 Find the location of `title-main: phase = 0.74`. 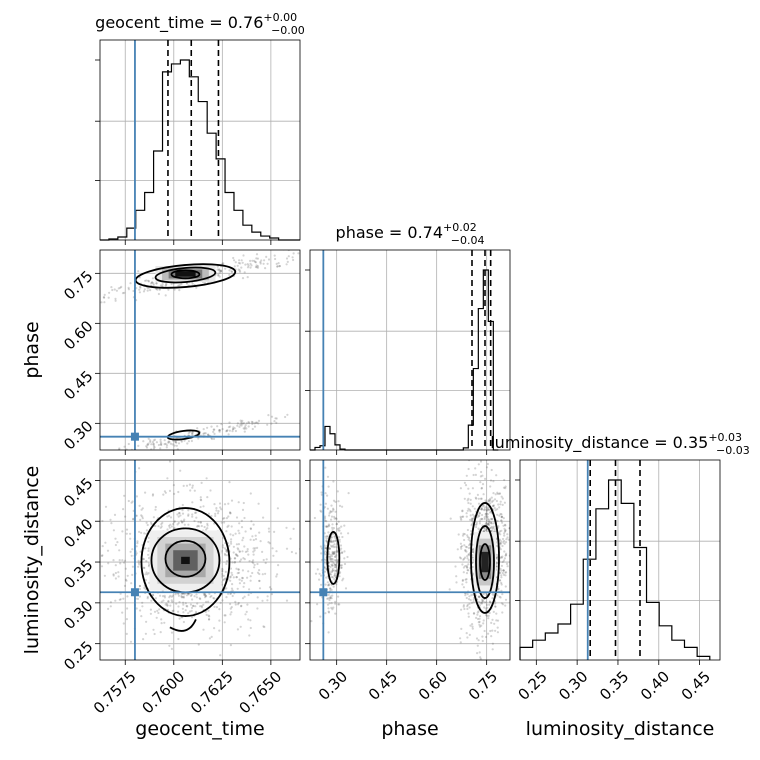

title-main: phase = 0.74 is located at coordinates (389, 232).